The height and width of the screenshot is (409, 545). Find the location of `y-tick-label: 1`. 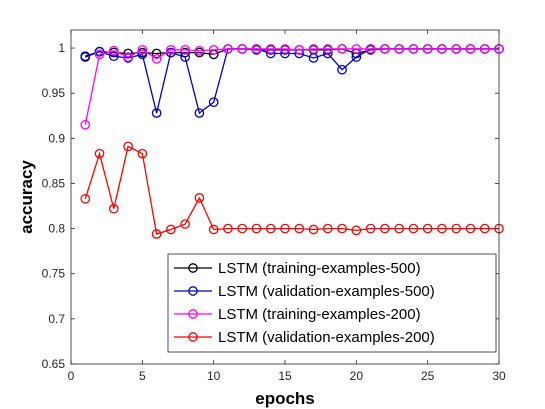

y-tick-label: 1 is located at coordinates (61, 48).